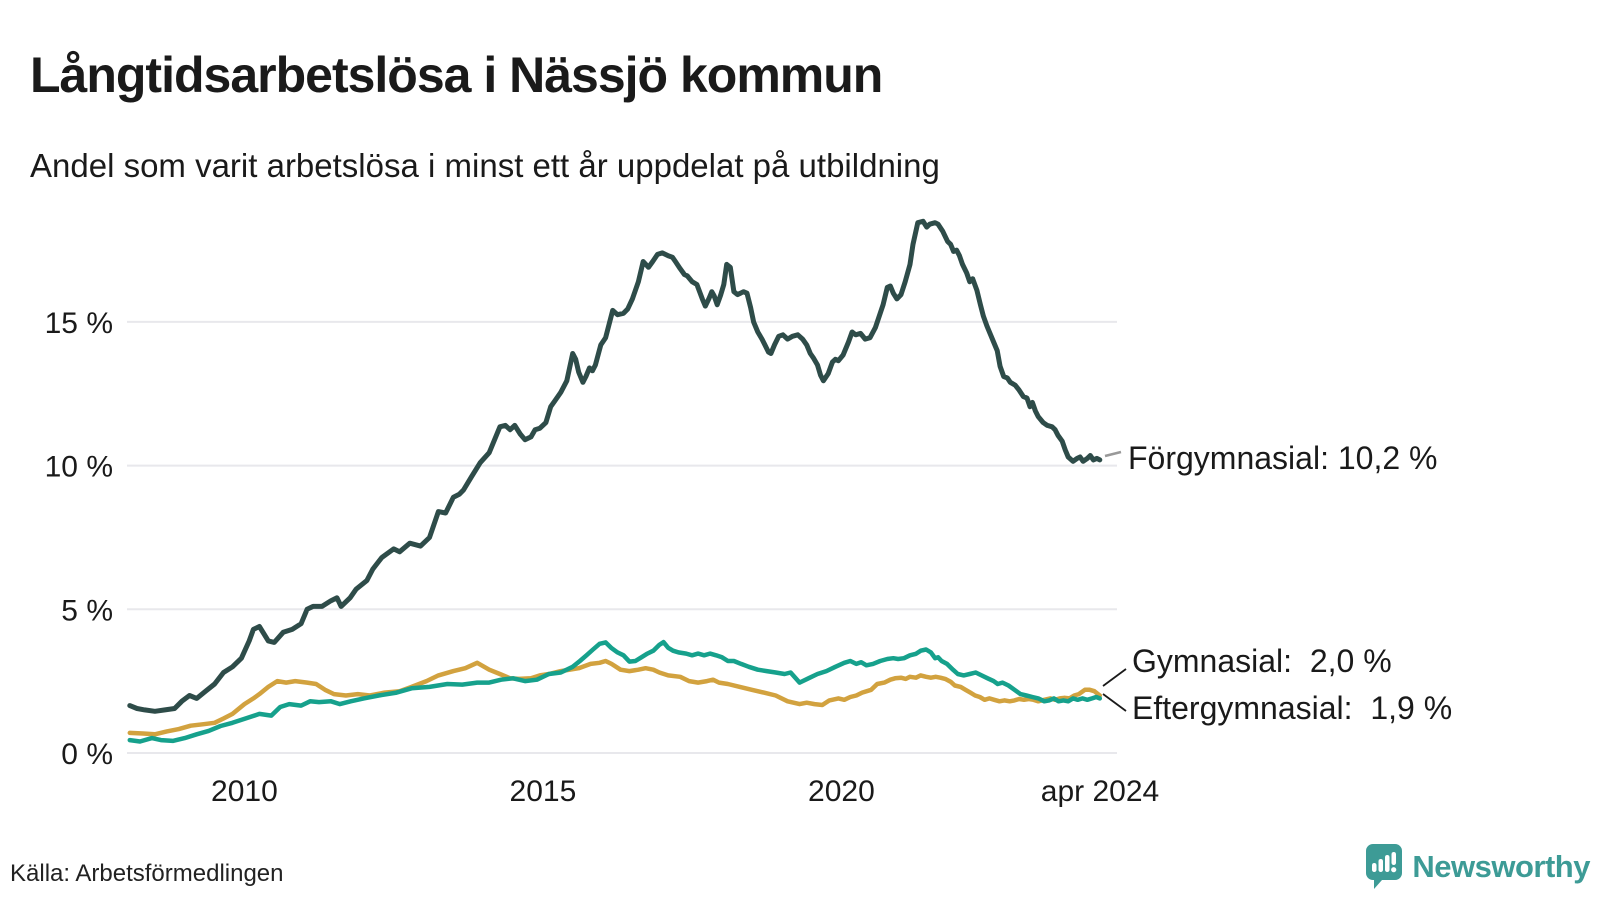 This screenshot has height=900, width=1600. Describe the element at coordinates (1262, 661) in the screenshot. I see `series-label-gymnasial: Gymnasial: 2,0 %` at that location.